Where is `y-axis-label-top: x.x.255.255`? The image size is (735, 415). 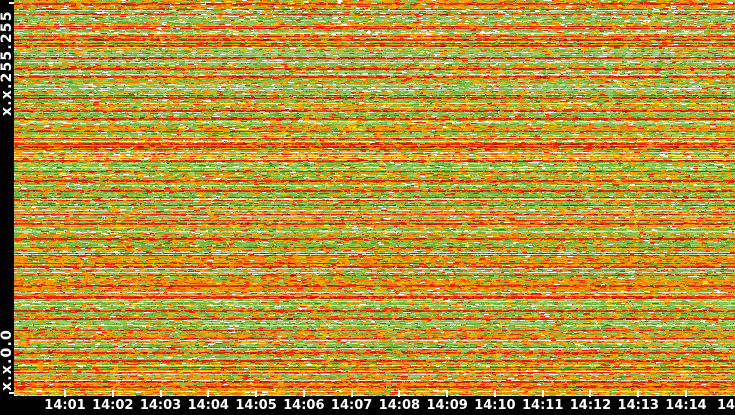 y-axis-label-top: x.x.255.255 is located at coordinates (7, 63).